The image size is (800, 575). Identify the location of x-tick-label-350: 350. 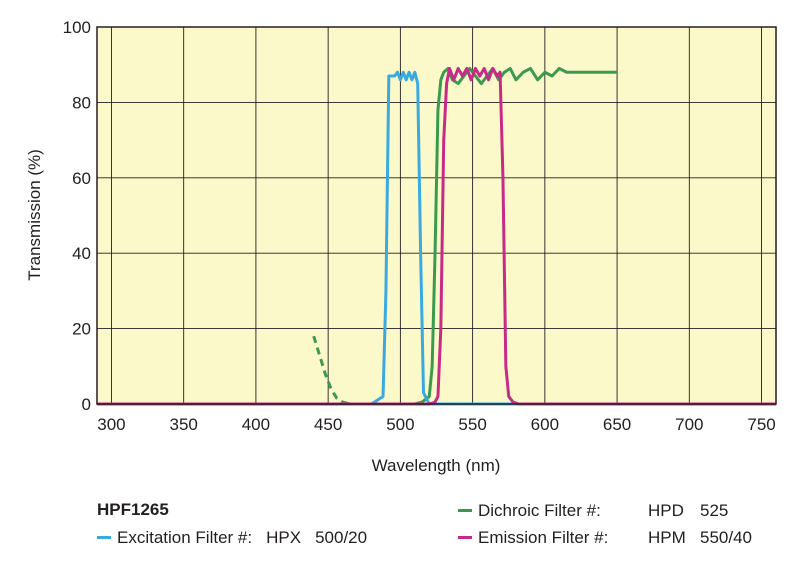
(183, 424).